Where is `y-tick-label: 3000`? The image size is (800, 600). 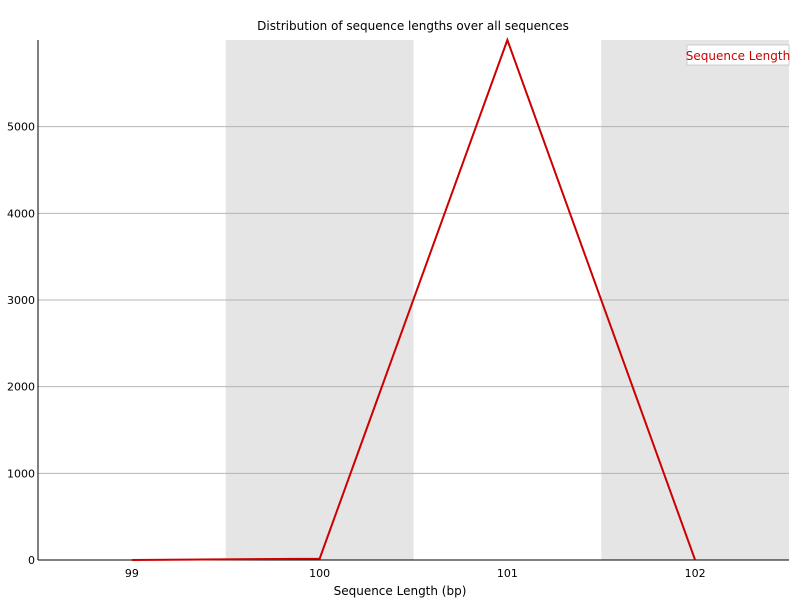
y-tick-label: 3000 is located at coordinates (21, 300).